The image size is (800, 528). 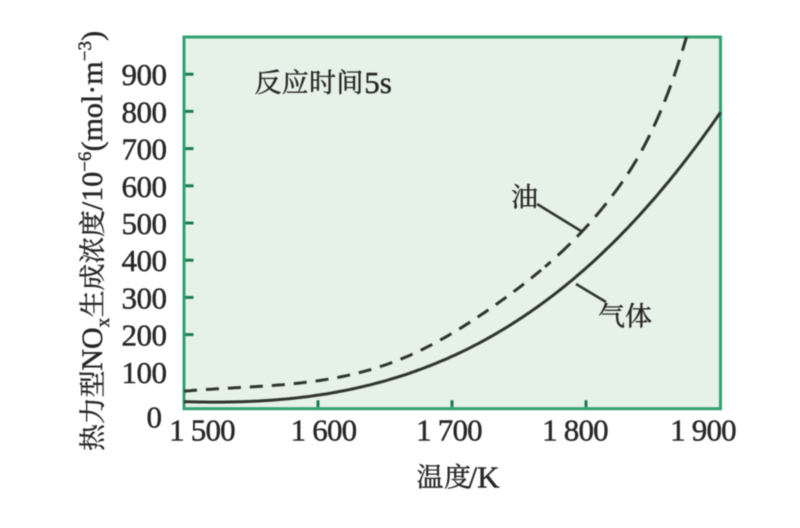 What do you see at coordinates (144, 335) in the screenshot?
I see `svg-text: 200` at bounding box center [144, 335].